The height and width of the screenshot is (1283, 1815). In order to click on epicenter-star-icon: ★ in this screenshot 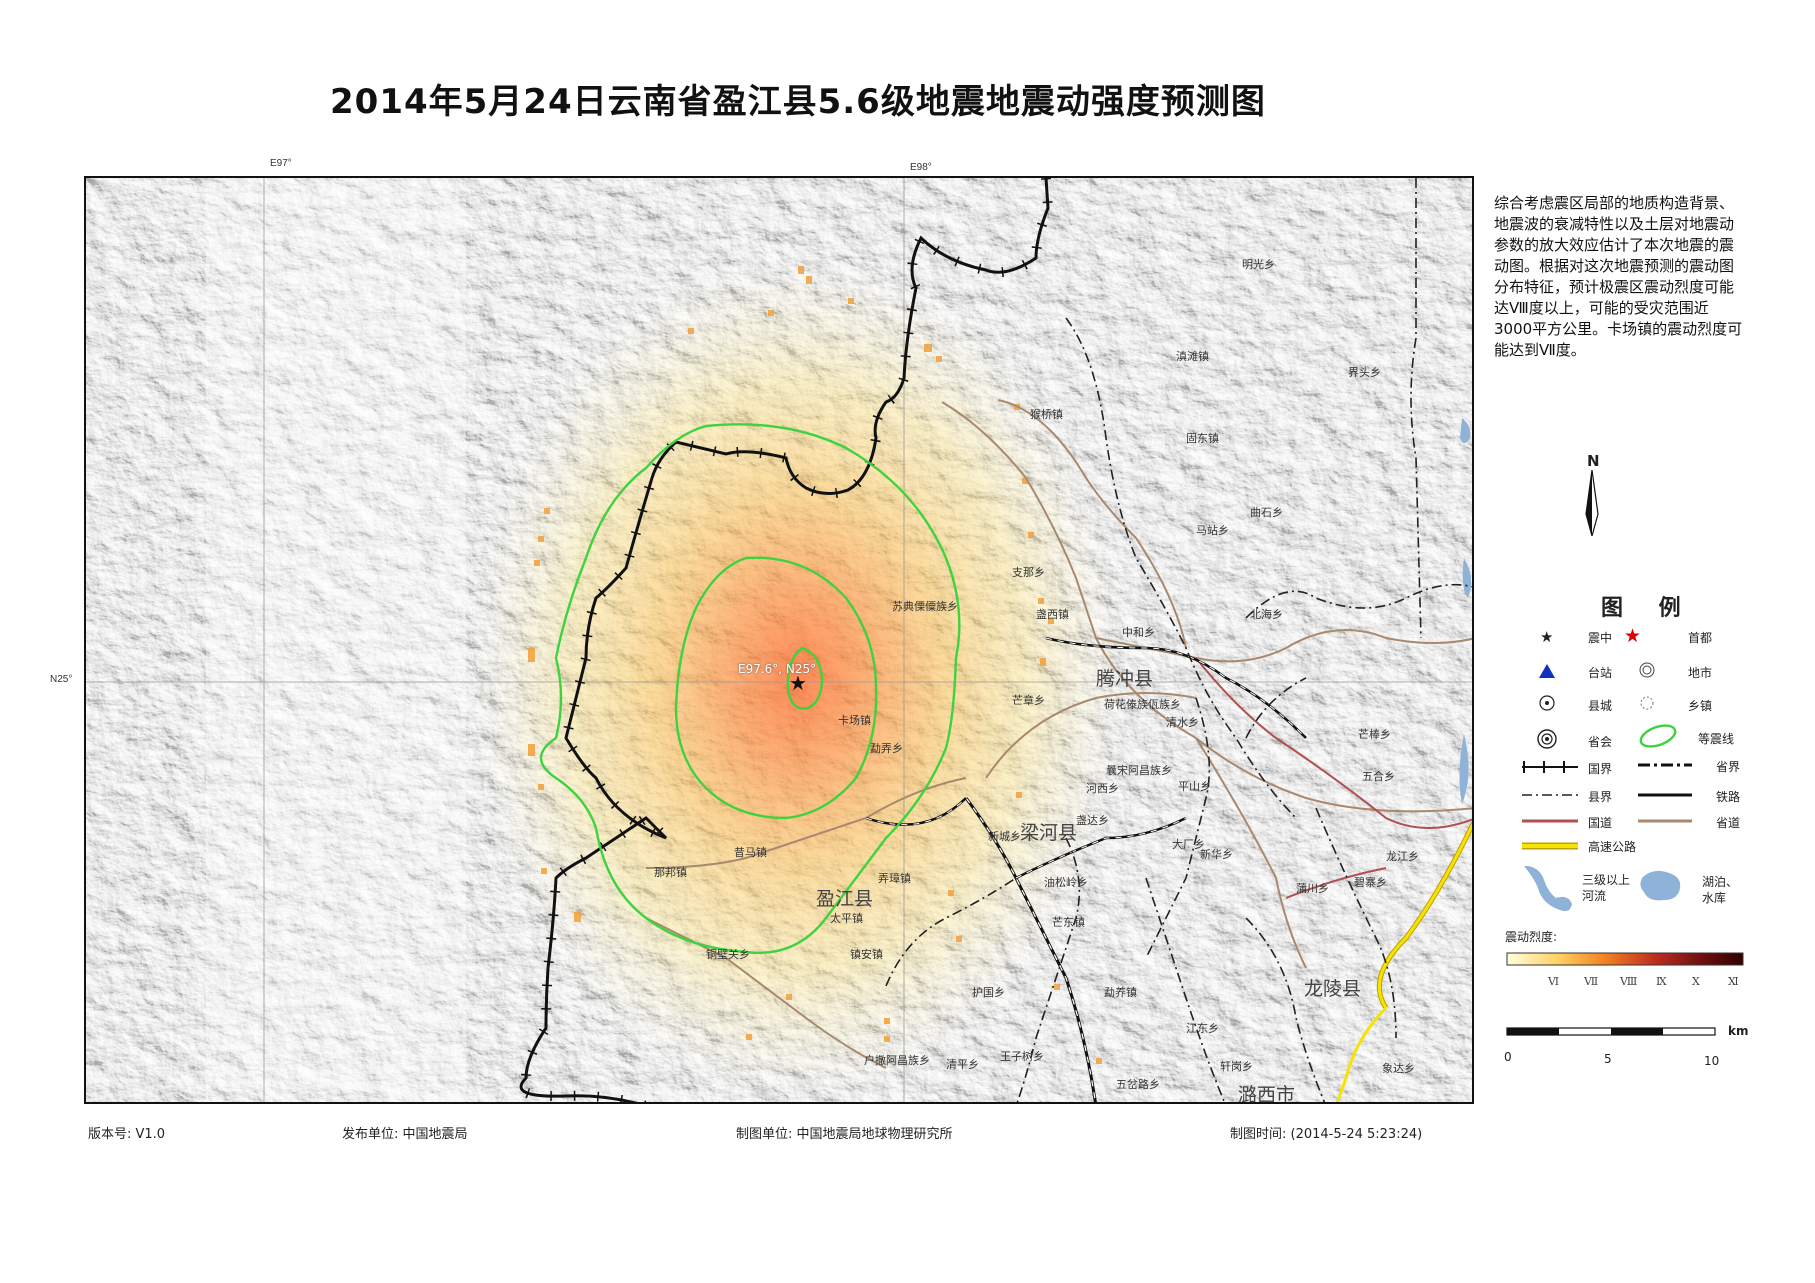, I will do `click(798, 683)`.